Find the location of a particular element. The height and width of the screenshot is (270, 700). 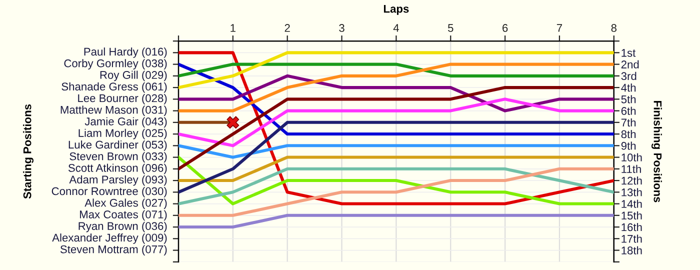

series-label: Jamie Gair (043) is located at coordinates (125, 122).